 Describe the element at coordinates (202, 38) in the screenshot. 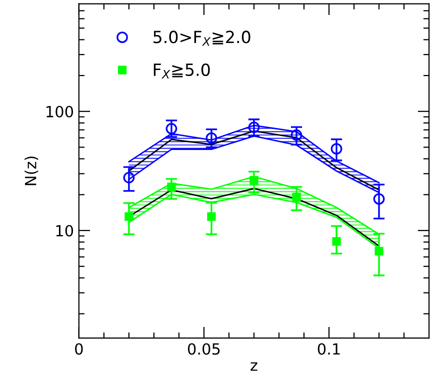

I see `legend-label: 5.0>F$_{X}$≧2.0` at that location.